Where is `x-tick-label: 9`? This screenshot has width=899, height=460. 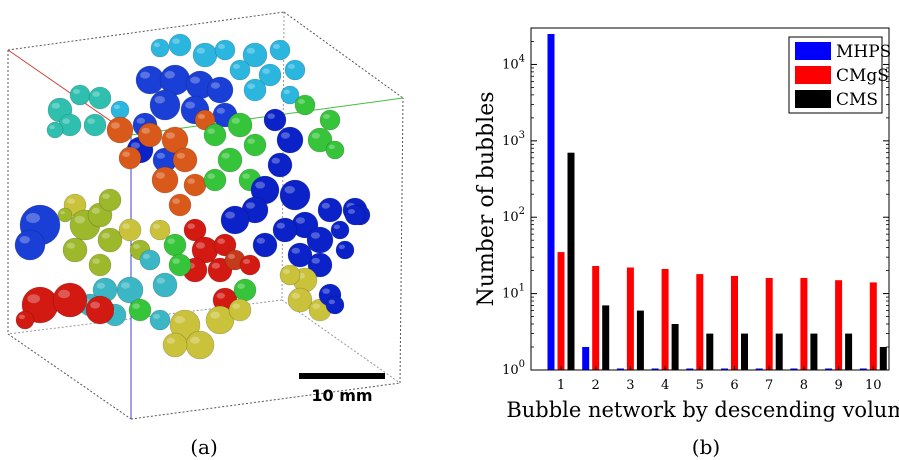 x-tick-label: 9 is located at coordinates (838, 385).